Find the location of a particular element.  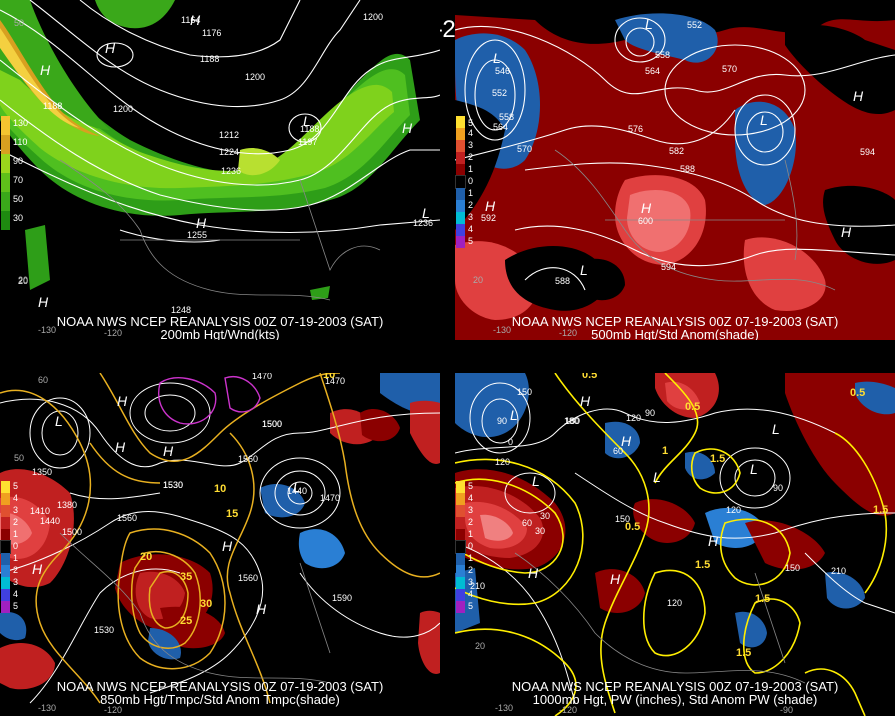

contour-label: 1248 is located at coordinates (181, 310).